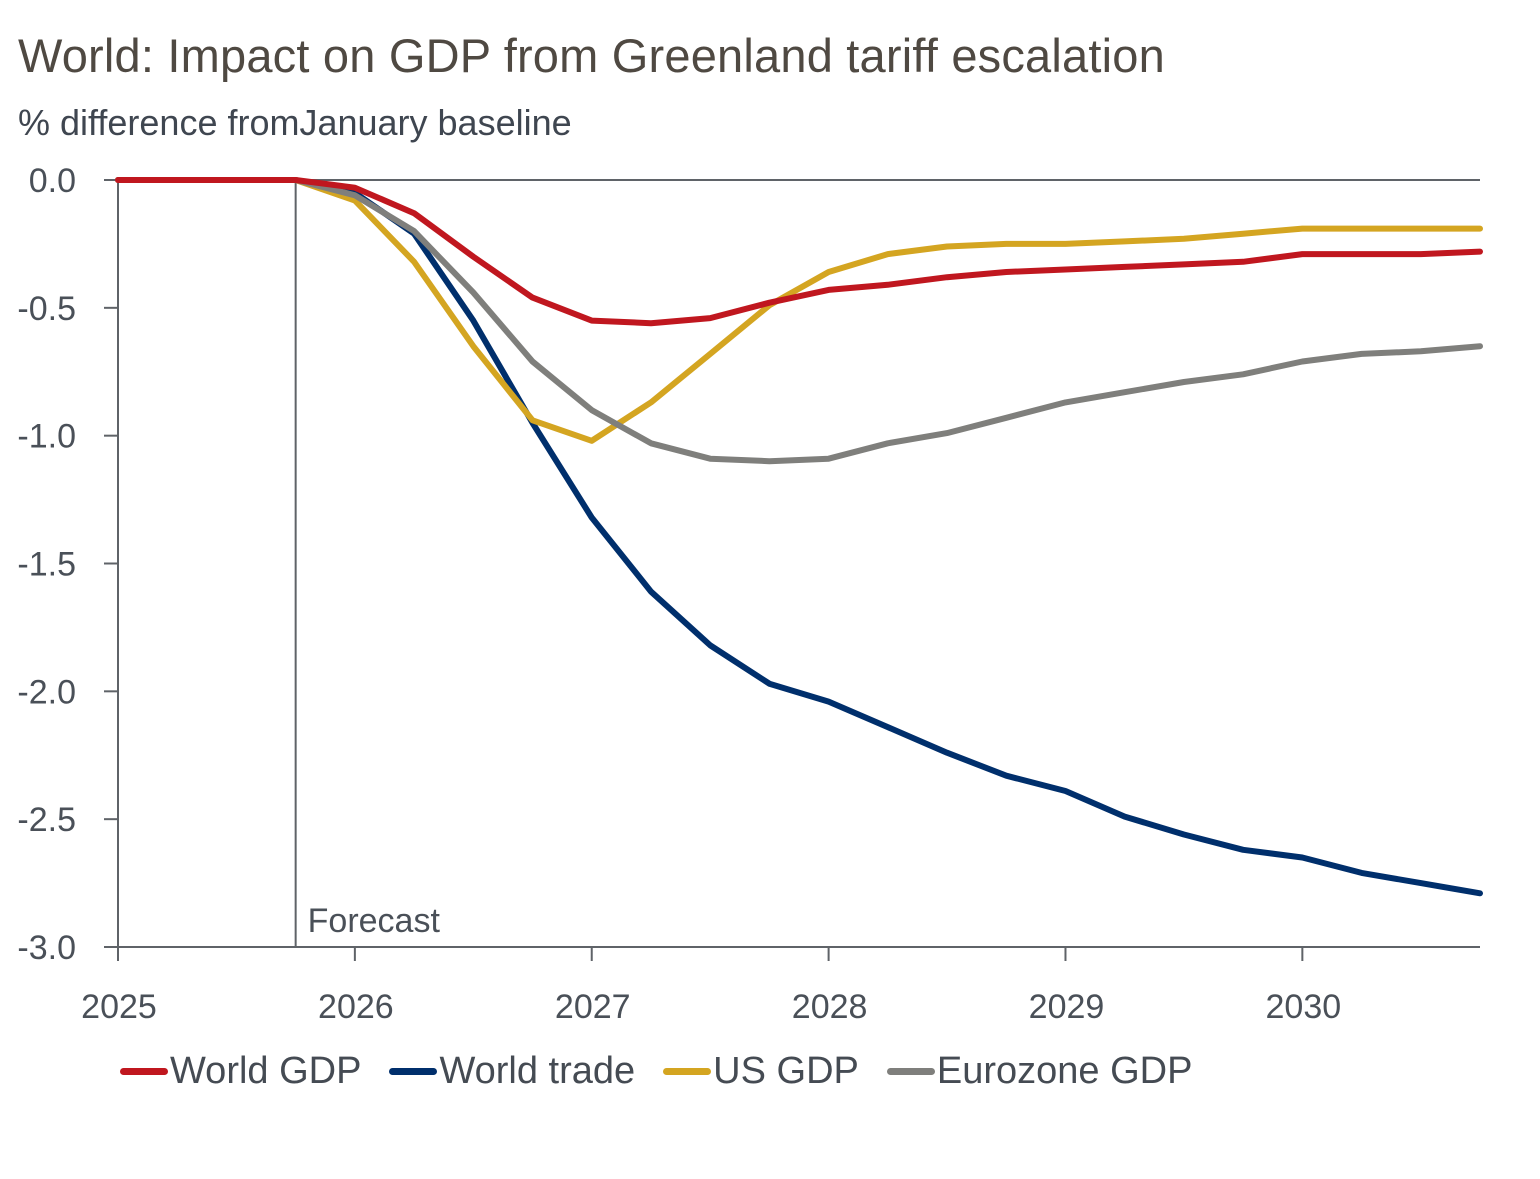 Image resolution: width=1540 pixels, height=1179 pixels. Describe the element at coordinates (799, 252) in the screenshot. I see `series-line-world-gdp` at that location.